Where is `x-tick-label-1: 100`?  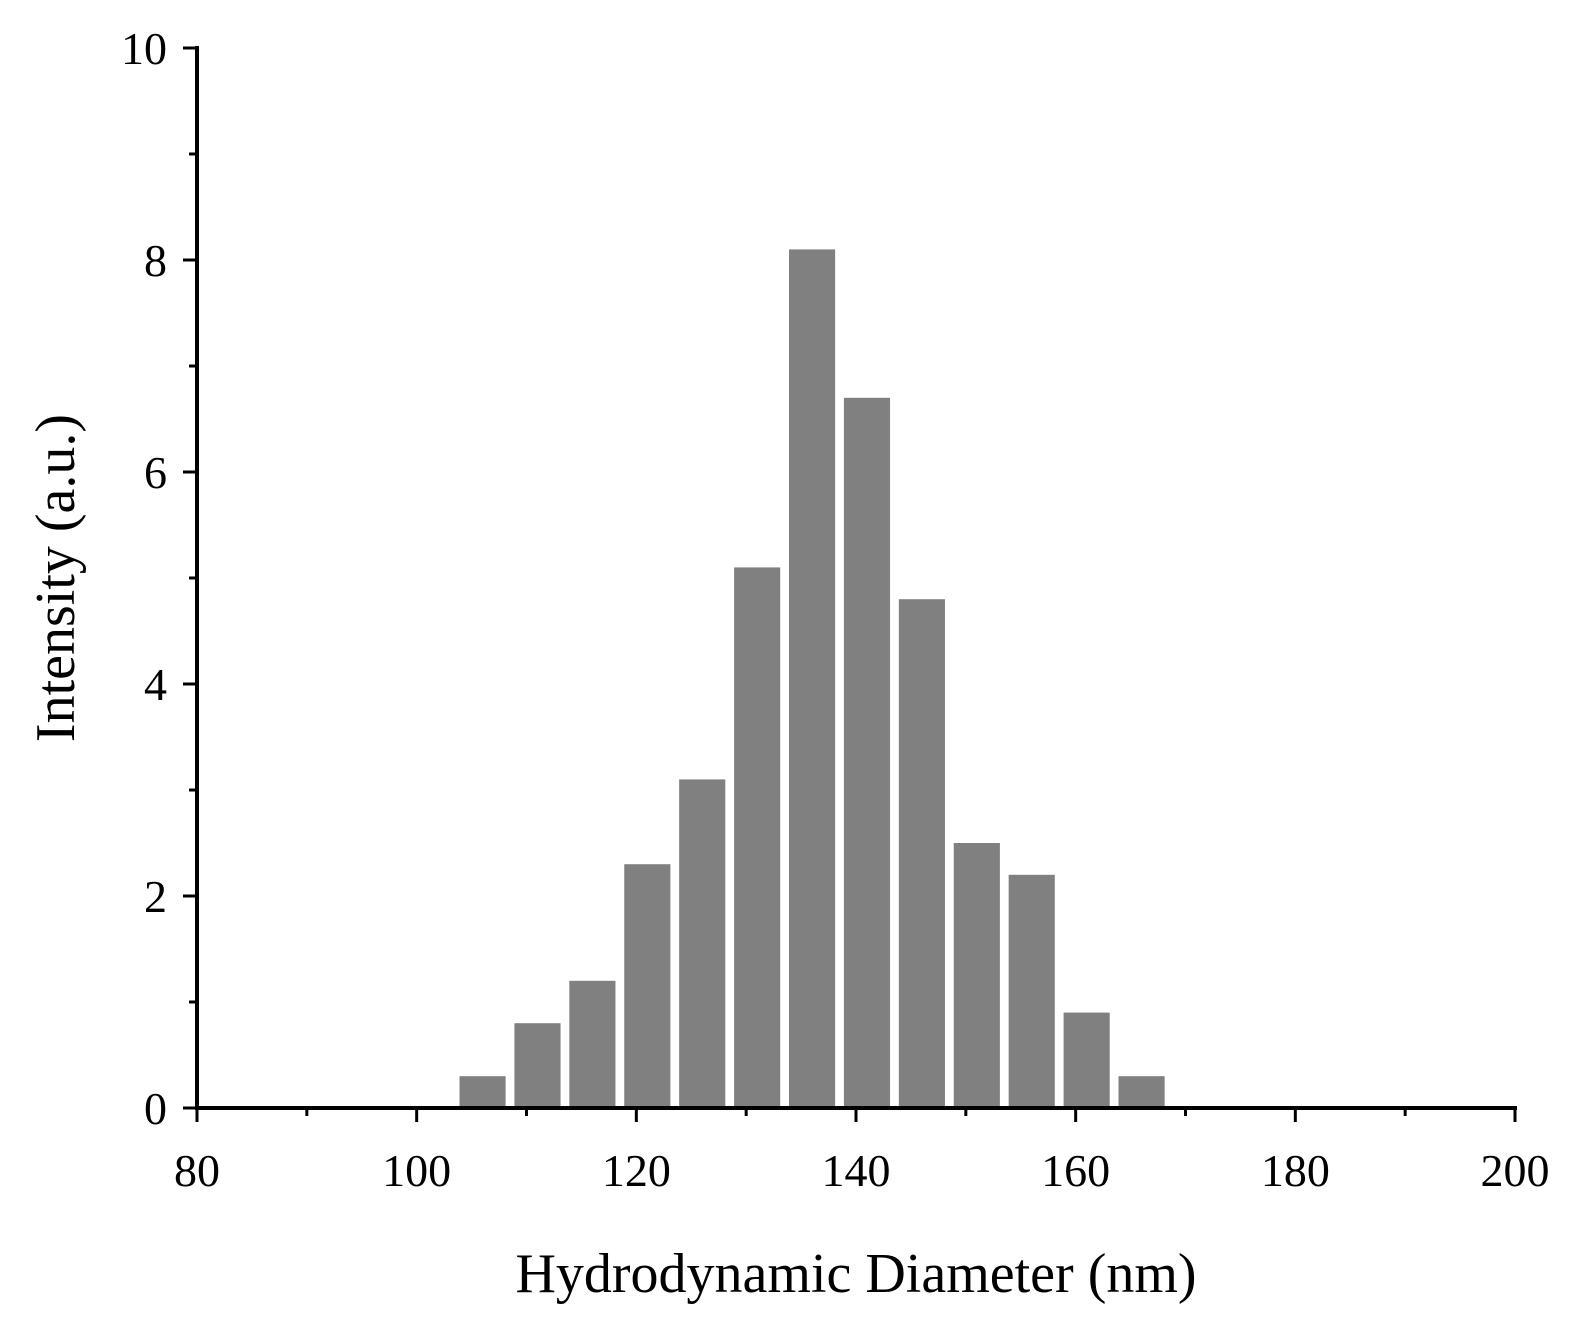
x-tick-label-1: 100 is located at coordinates (416, 1170).